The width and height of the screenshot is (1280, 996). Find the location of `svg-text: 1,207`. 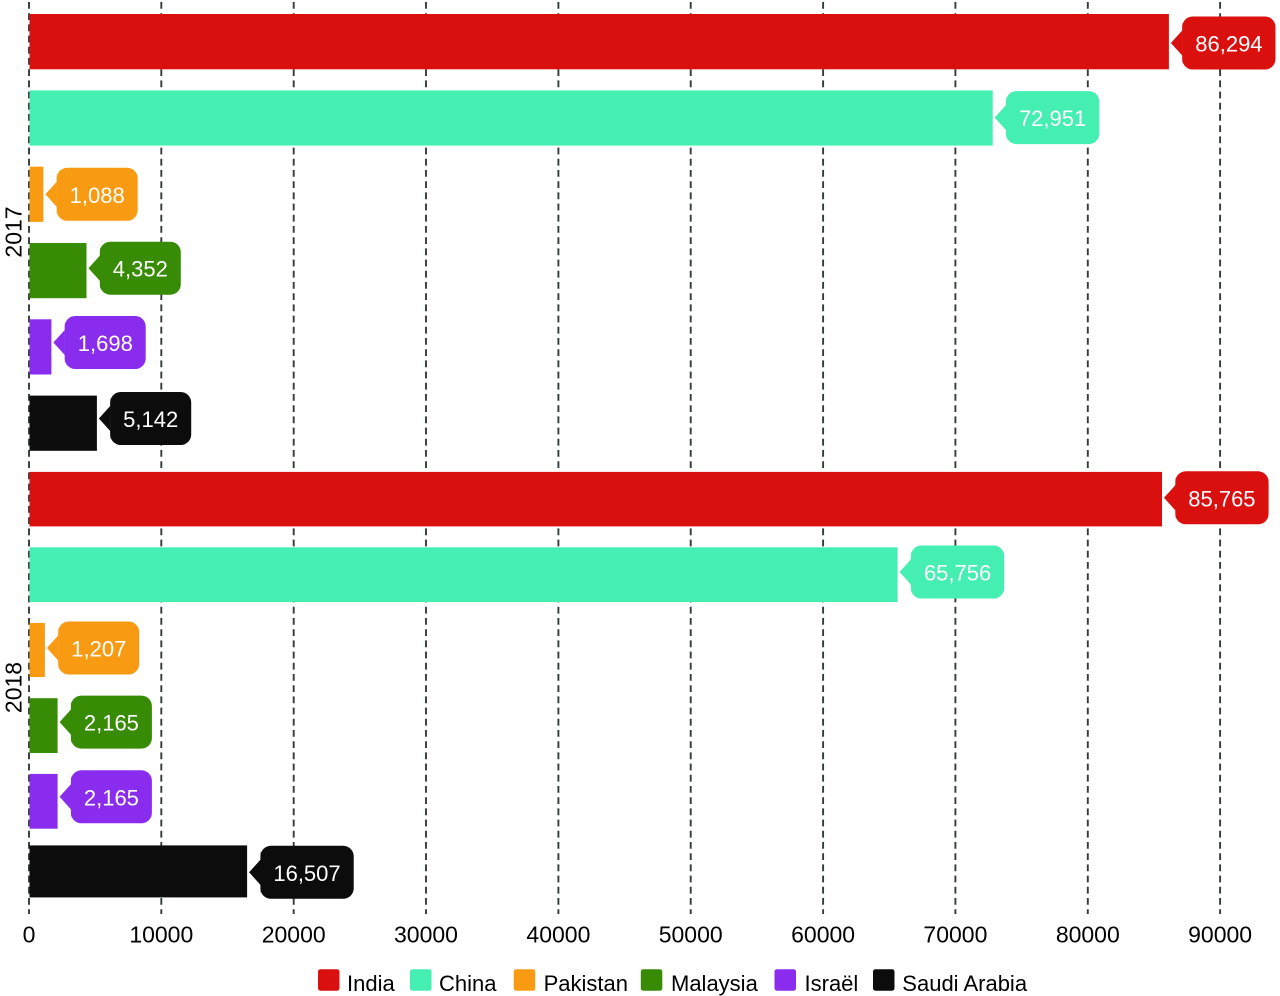

svg-text: 1,207 is located at coordinates (98, 649).